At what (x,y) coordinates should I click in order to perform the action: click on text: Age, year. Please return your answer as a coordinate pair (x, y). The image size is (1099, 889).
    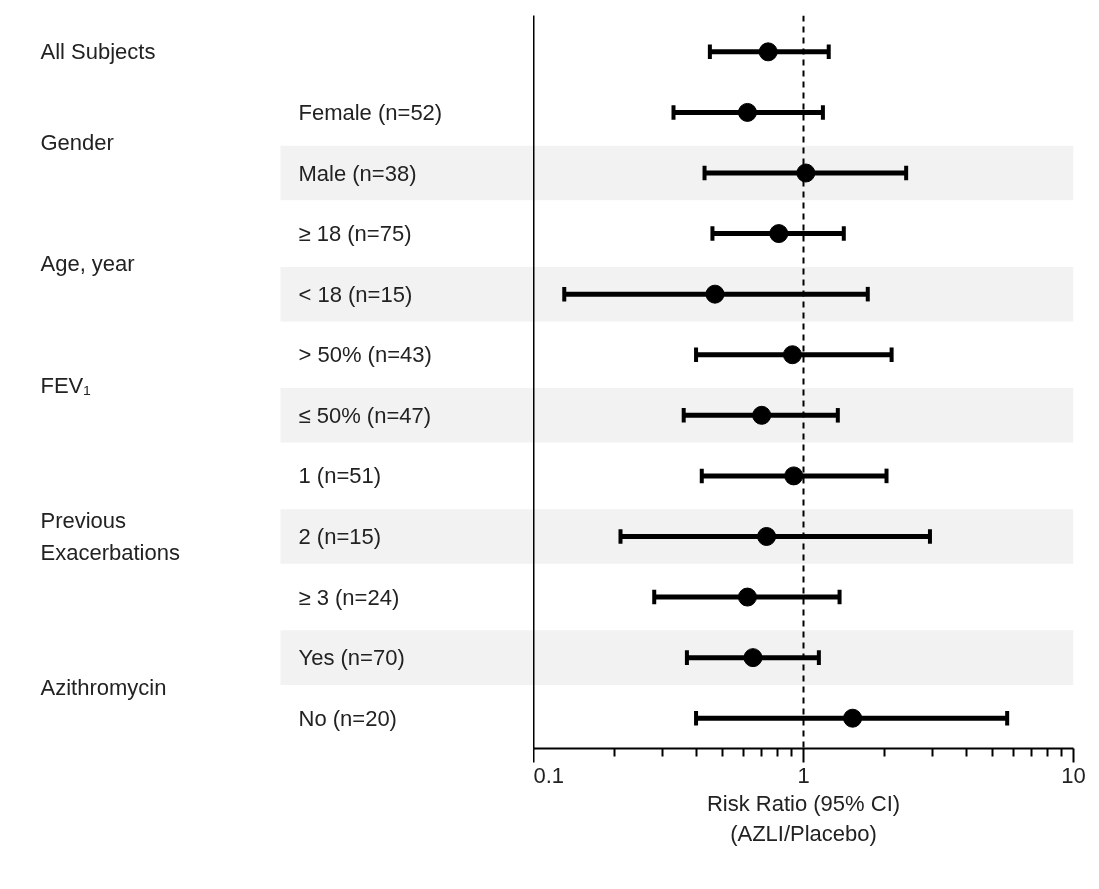
    Looking at the image, I should click on (87, 264).